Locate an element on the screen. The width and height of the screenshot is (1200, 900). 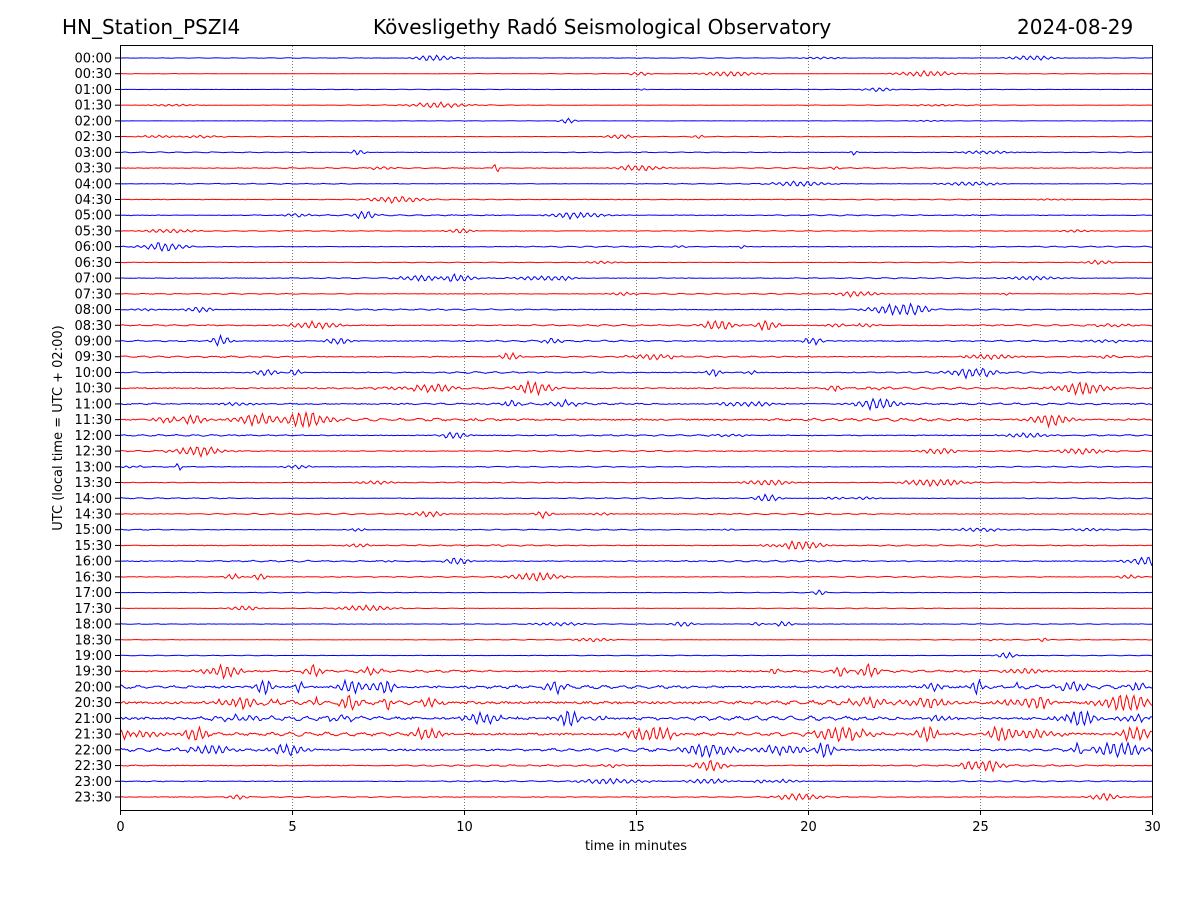
row-label: 13:00 is located at coordinates (93, 467).